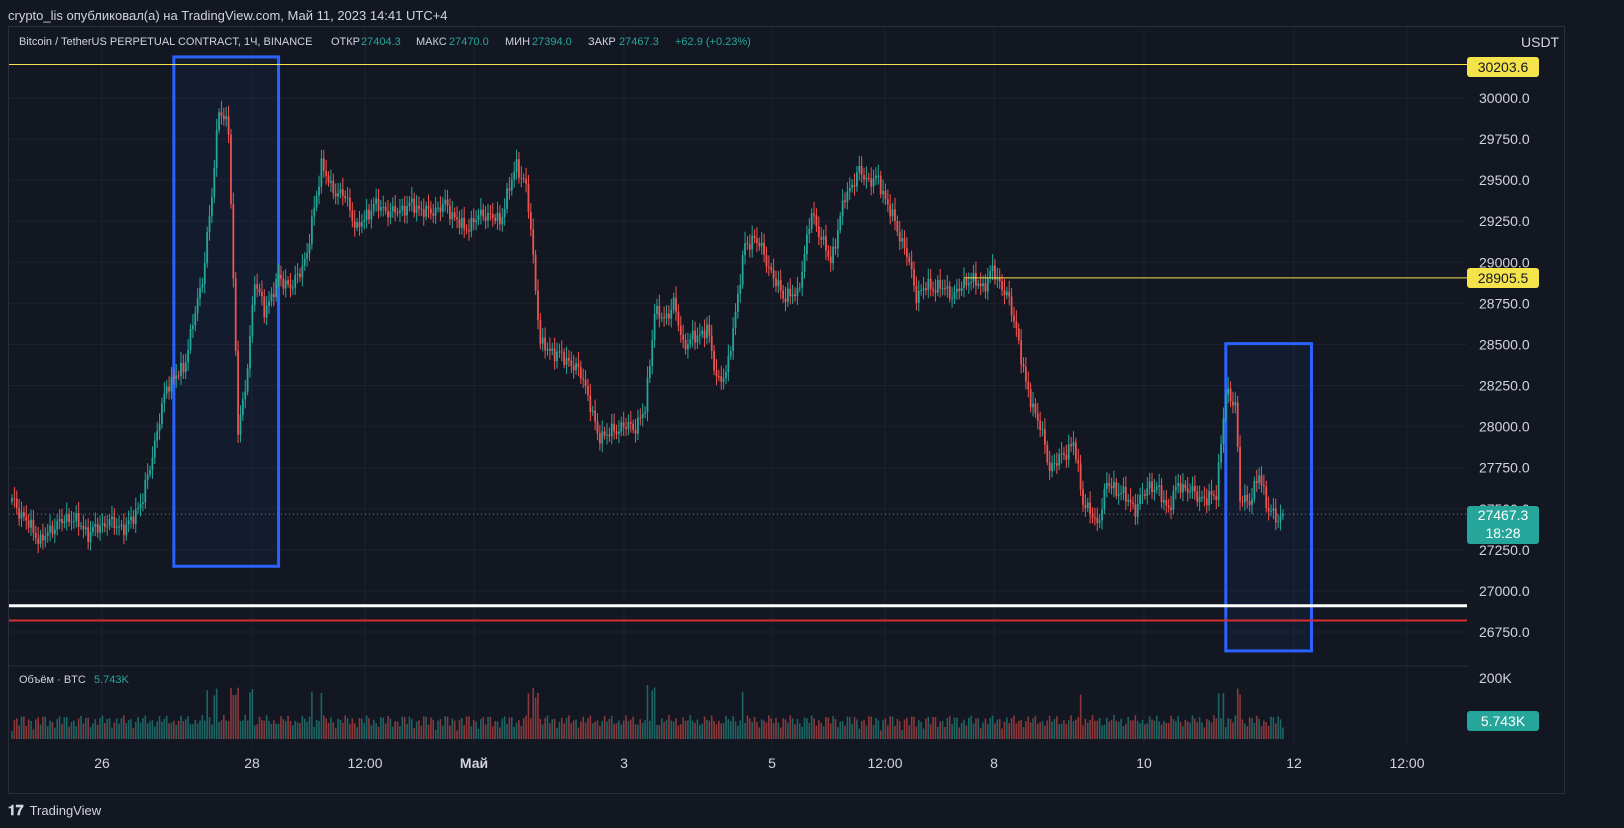 The width and height of the screenshot is (1624, 828). I want to click on highlight-box, so click(226, 311).